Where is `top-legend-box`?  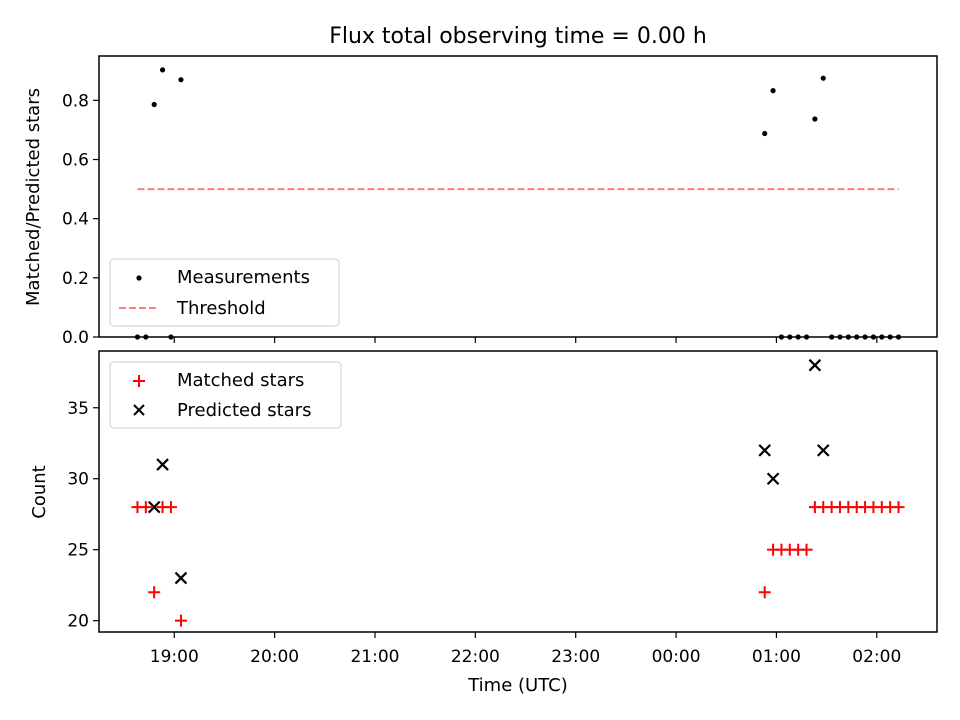
top-legend-box is located at coordinates (224, 292).